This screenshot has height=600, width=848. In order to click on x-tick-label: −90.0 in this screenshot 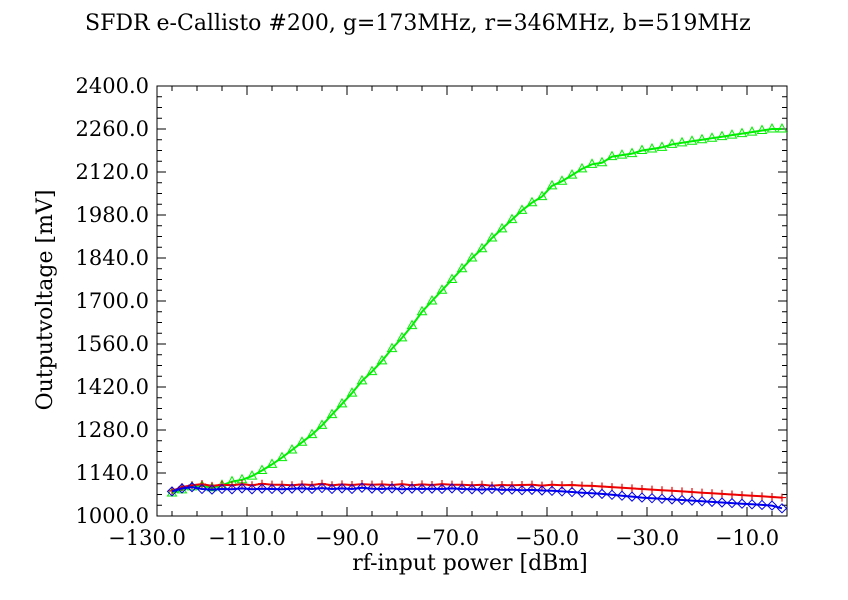, I will do `click(347, 538)`.